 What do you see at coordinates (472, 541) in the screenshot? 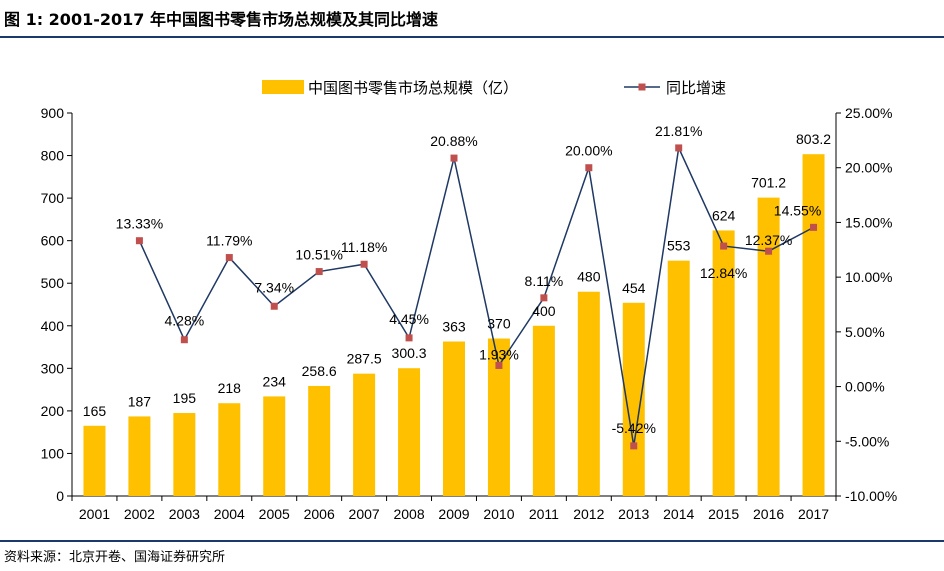
I see `bottom-rule` at bounding box center [472, 541].